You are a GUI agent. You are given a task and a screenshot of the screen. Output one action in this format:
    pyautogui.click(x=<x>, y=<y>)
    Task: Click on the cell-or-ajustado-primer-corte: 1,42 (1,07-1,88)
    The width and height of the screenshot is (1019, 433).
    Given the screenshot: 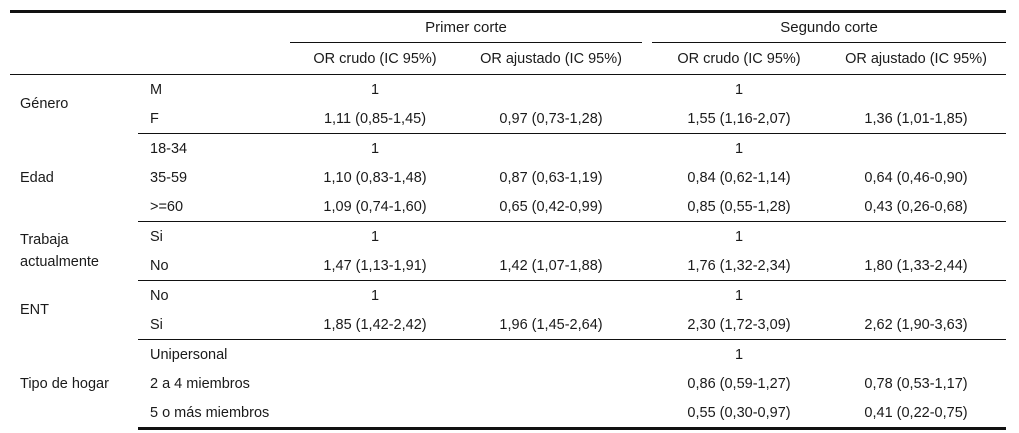 What is the action you would take?
    pyautogui.click(x=551, y=266)
    